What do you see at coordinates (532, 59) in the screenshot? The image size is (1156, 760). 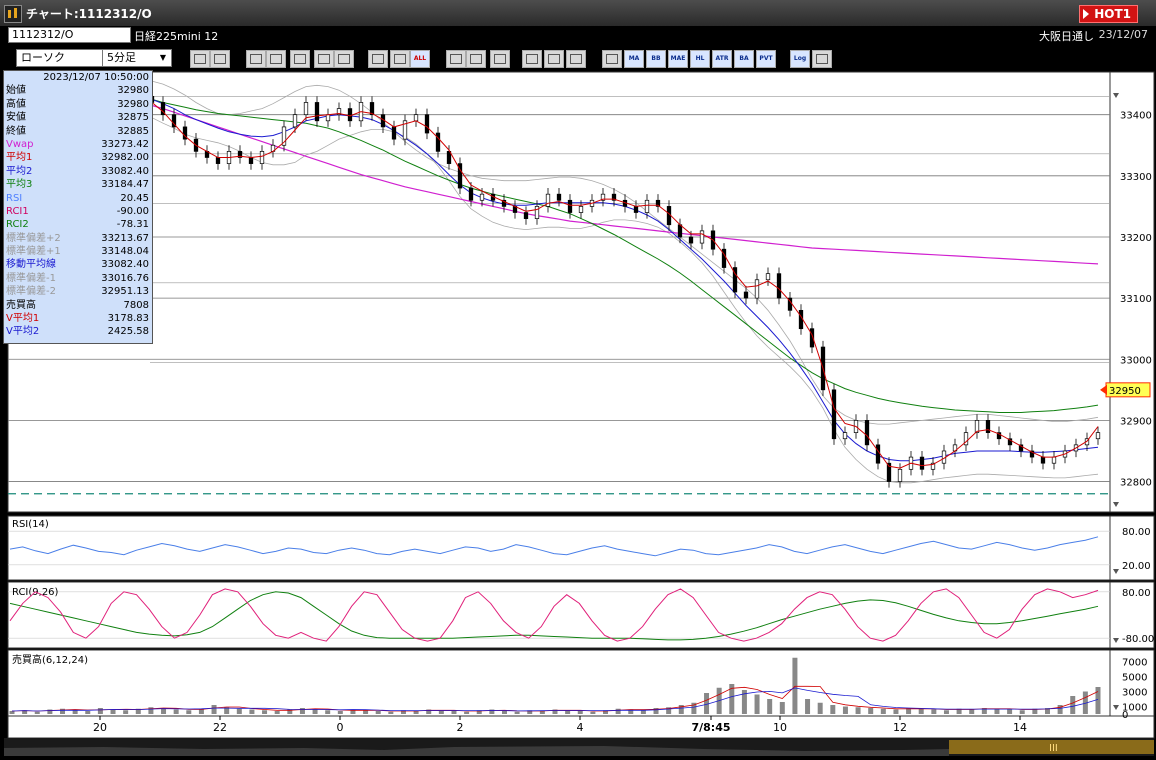 I see `settings-button` at bounding box center [532, 59].